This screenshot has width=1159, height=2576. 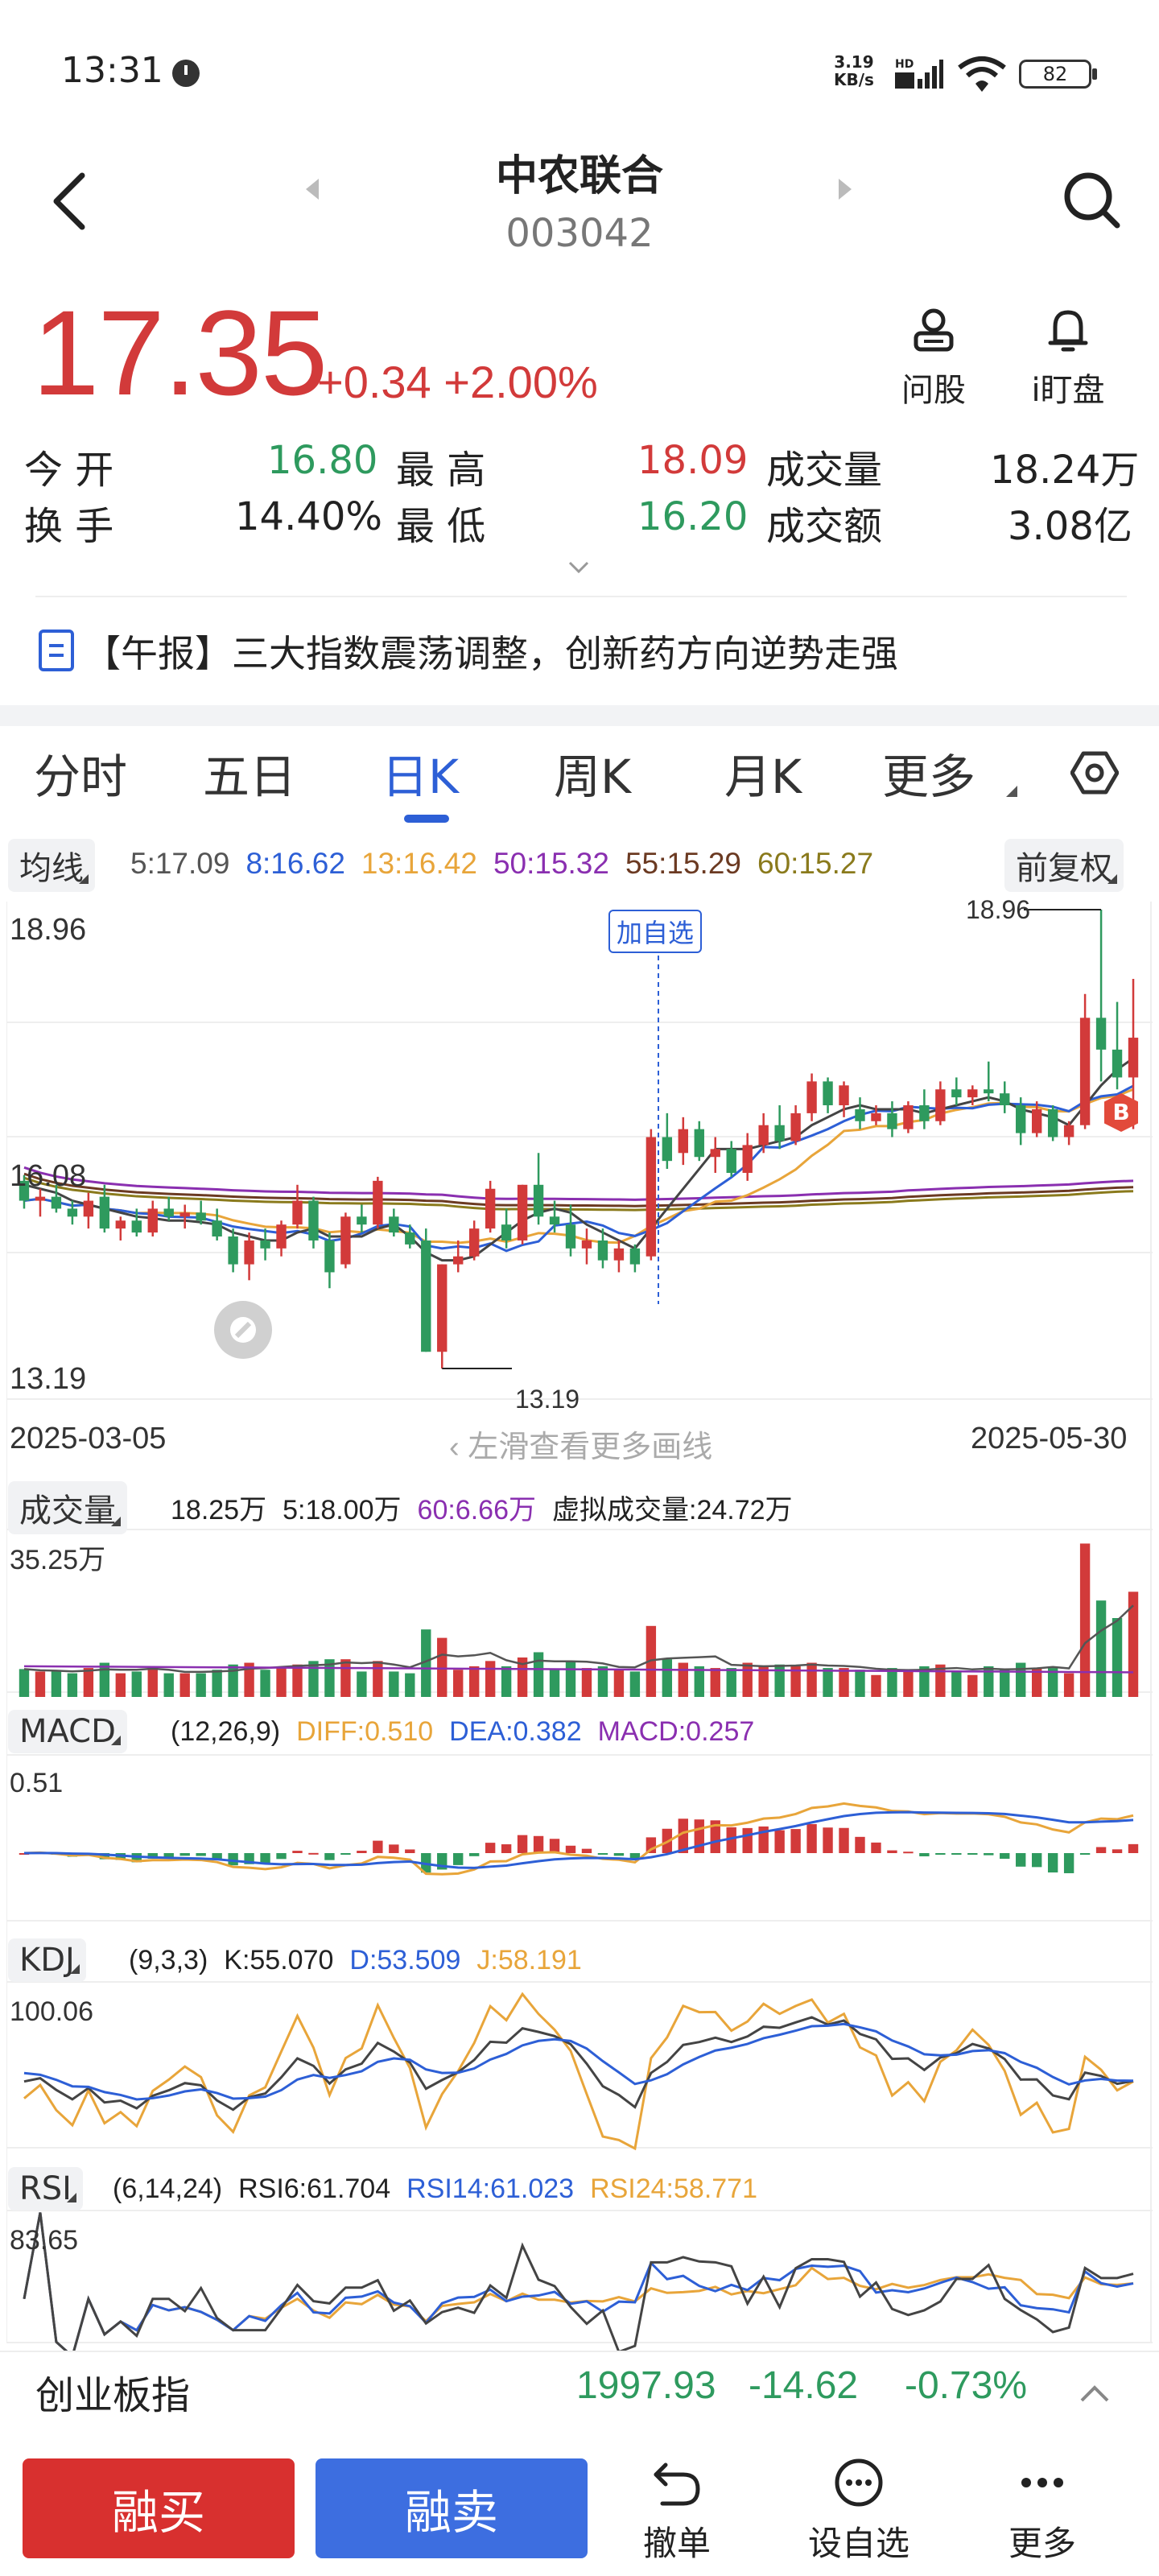 What do you see at coordinates (1094, 773) in the screenshot?
I see `settings-icon` at bounding box center [1094, 773].